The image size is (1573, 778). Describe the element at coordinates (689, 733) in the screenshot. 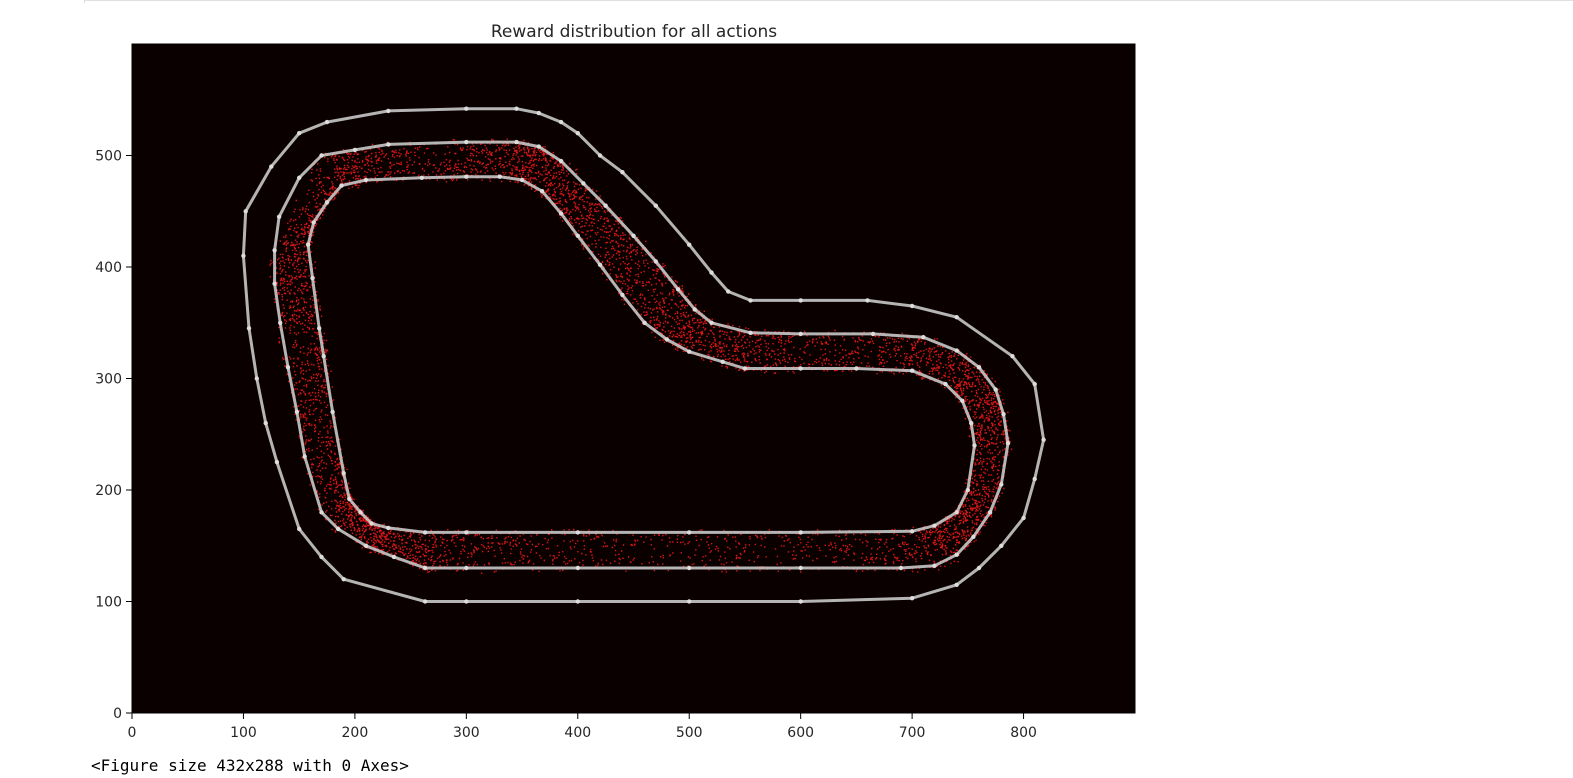

I see `x-tick-label: 500` at that location.